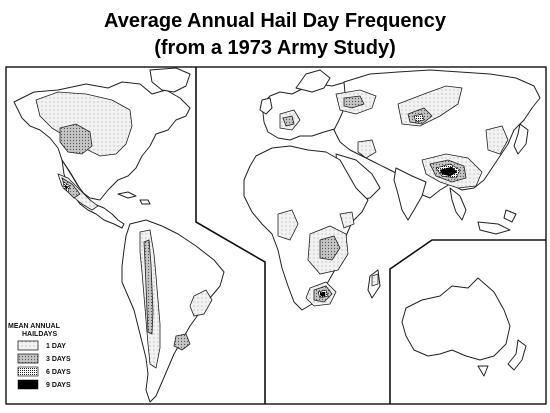 This screenshot has height=413, width=550. What do you see at coordinates (483, 211) in the screenshot?
I see `southeast-asia` at bounding box center [483, 211].